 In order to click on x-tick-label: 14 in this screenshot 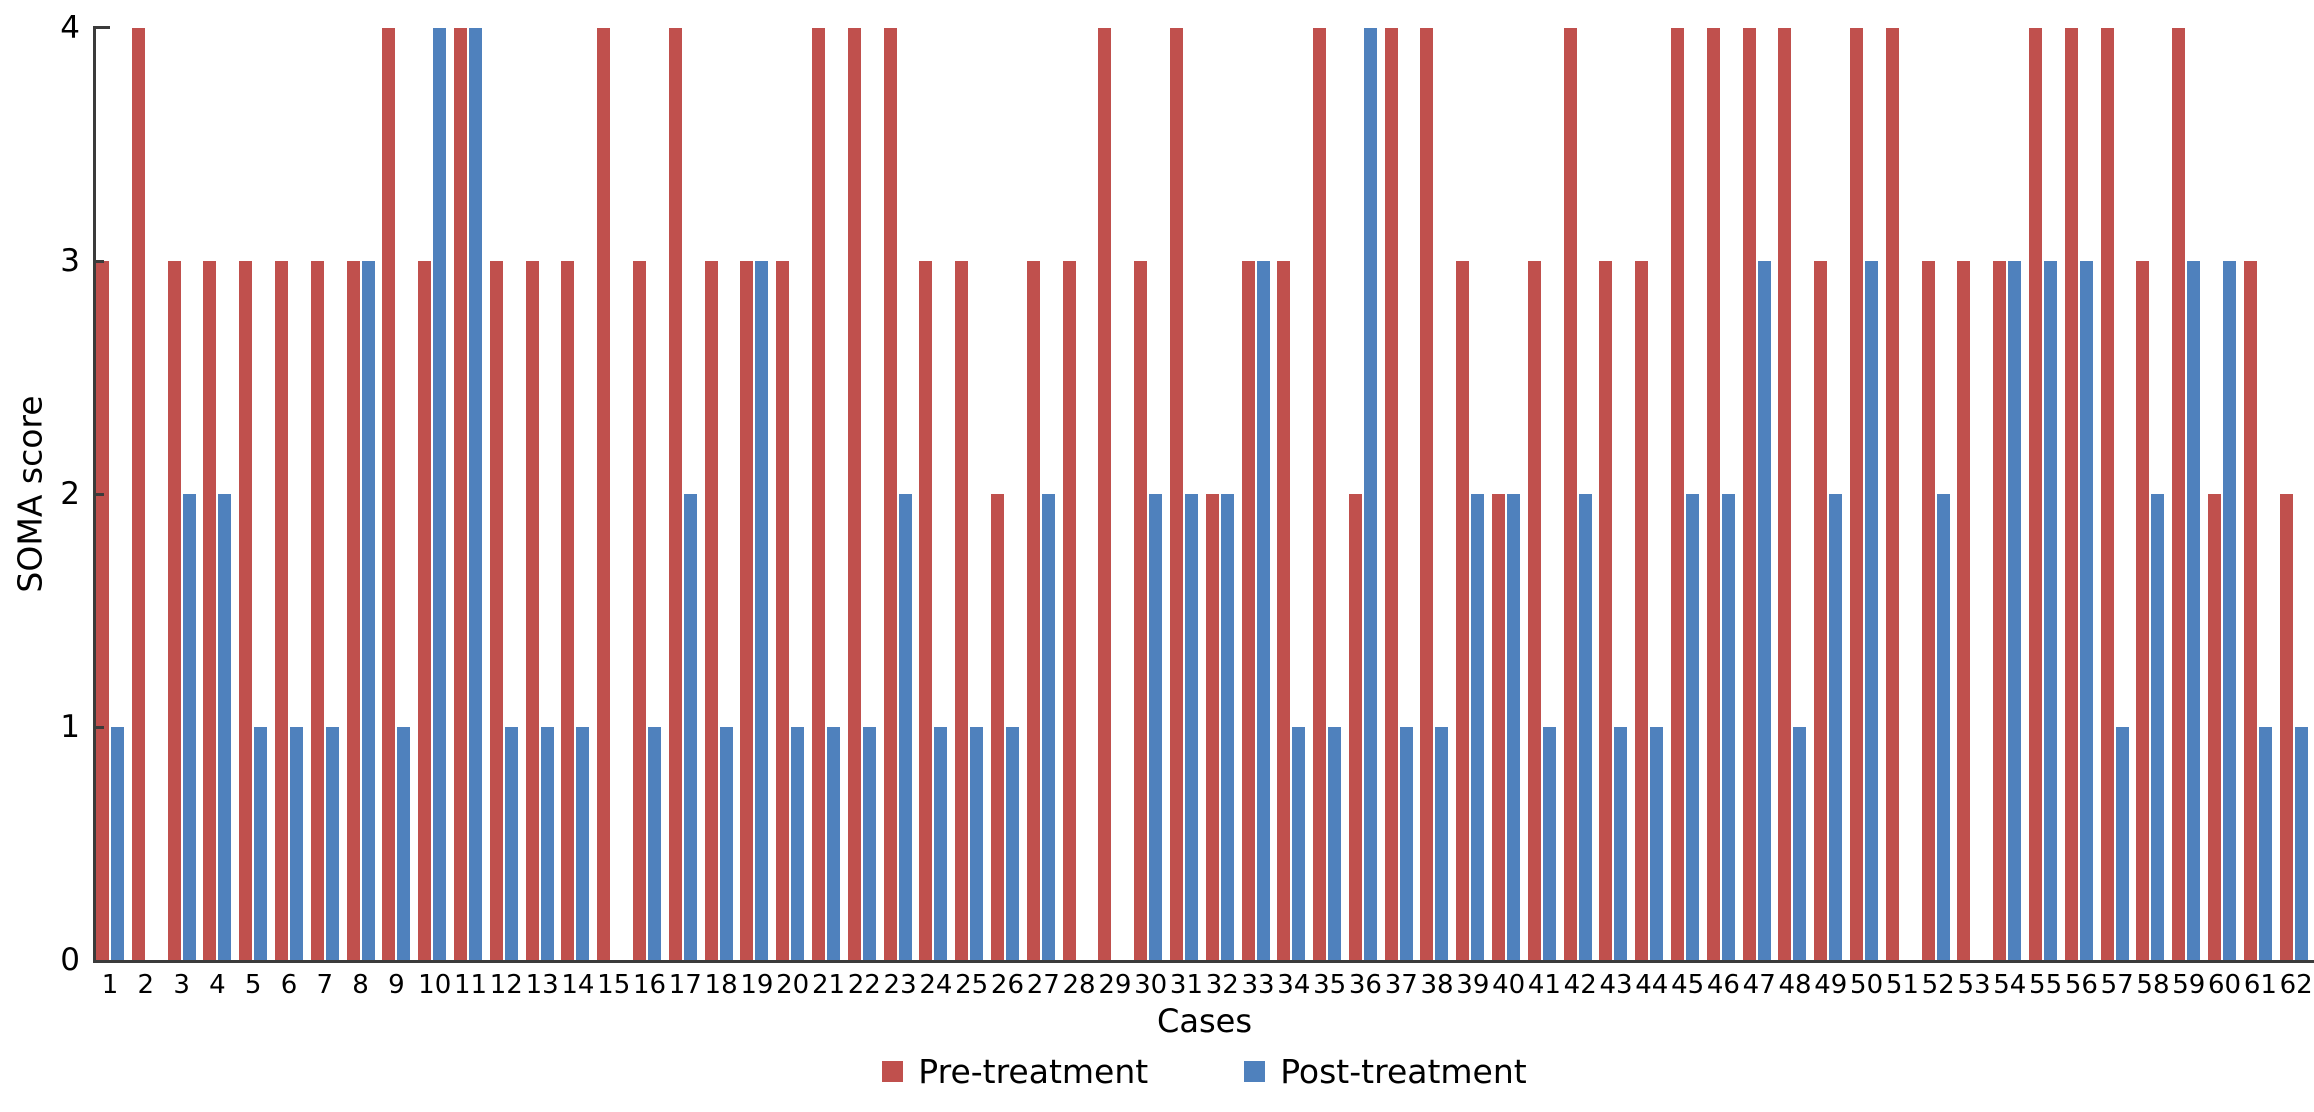, I will do `click(578, 985)`.